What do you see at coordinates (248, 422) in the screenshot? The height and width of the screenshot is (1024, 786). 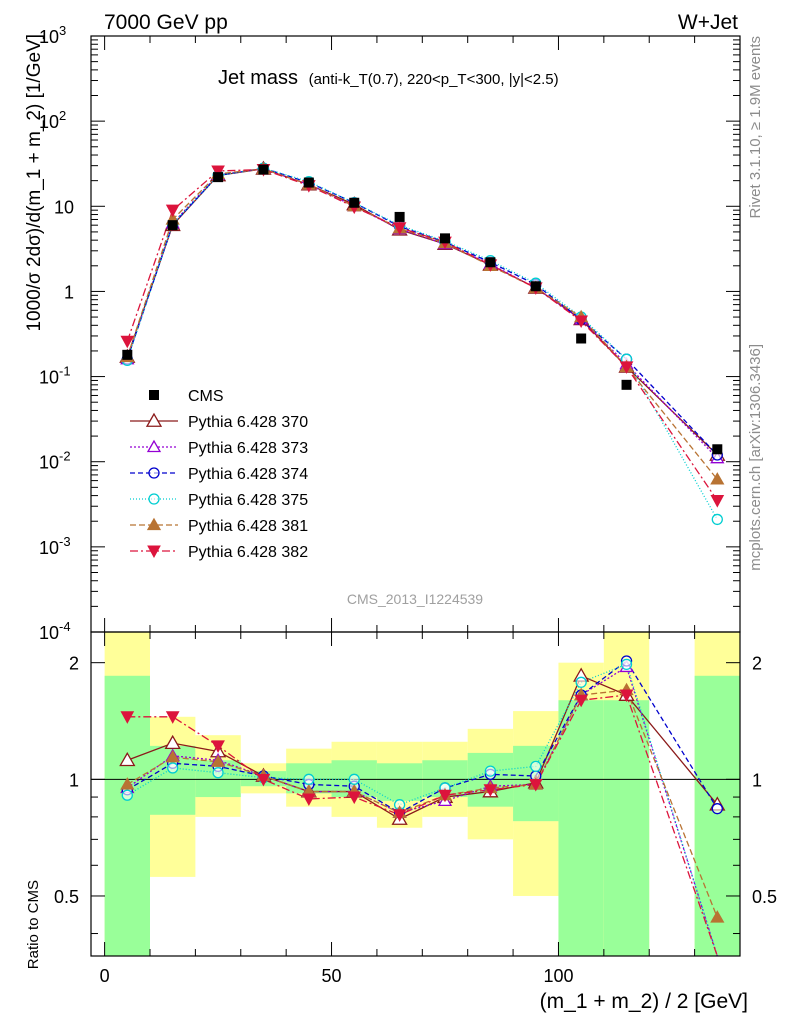 I see `legend-label-0: Pythia 6.428 370` at bounding box center [248, 422].